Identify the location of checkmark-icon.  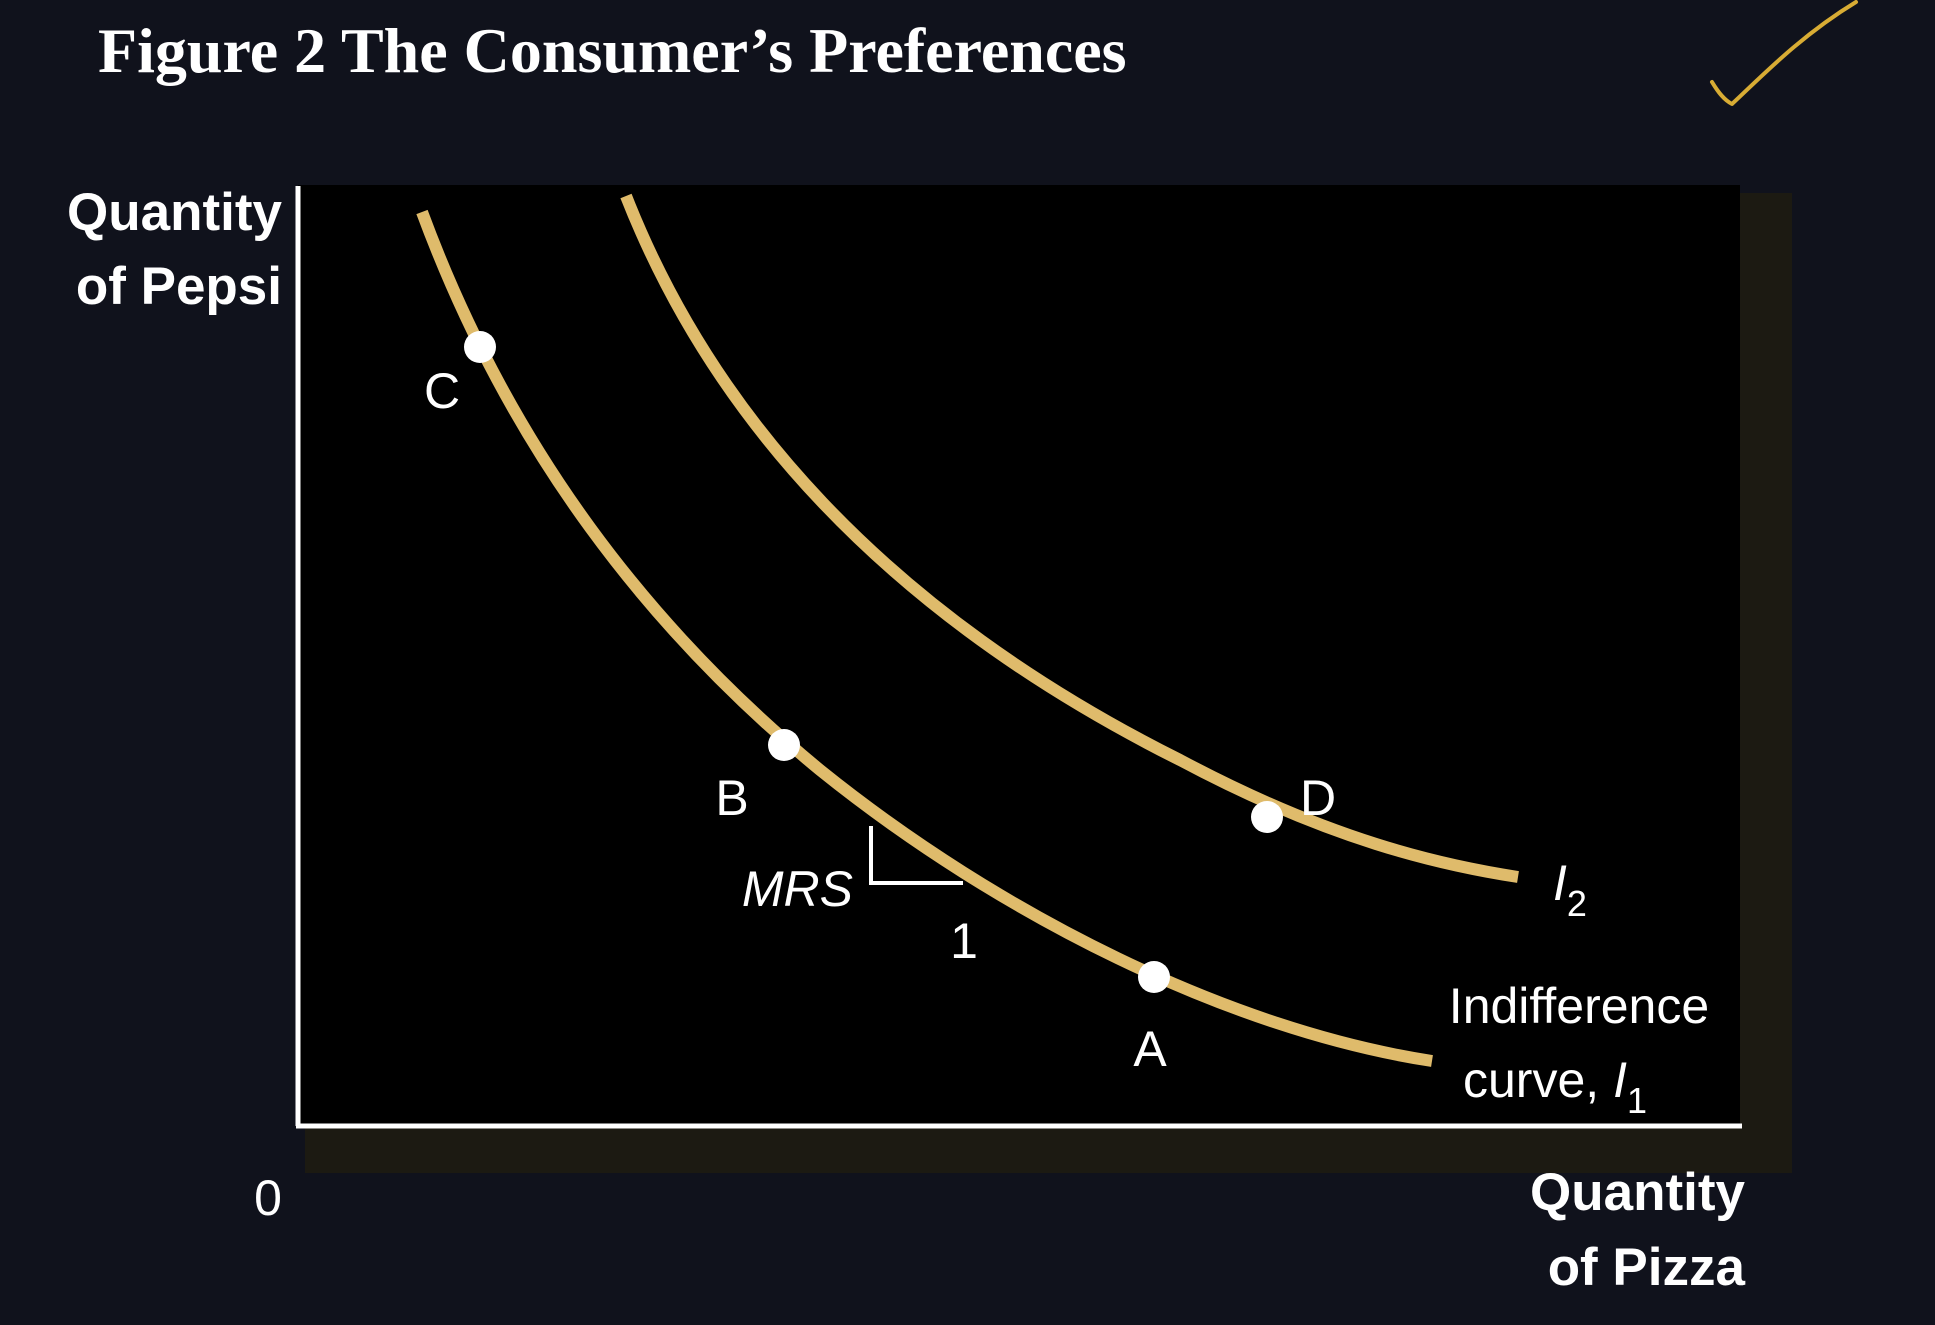
(1784, 53).